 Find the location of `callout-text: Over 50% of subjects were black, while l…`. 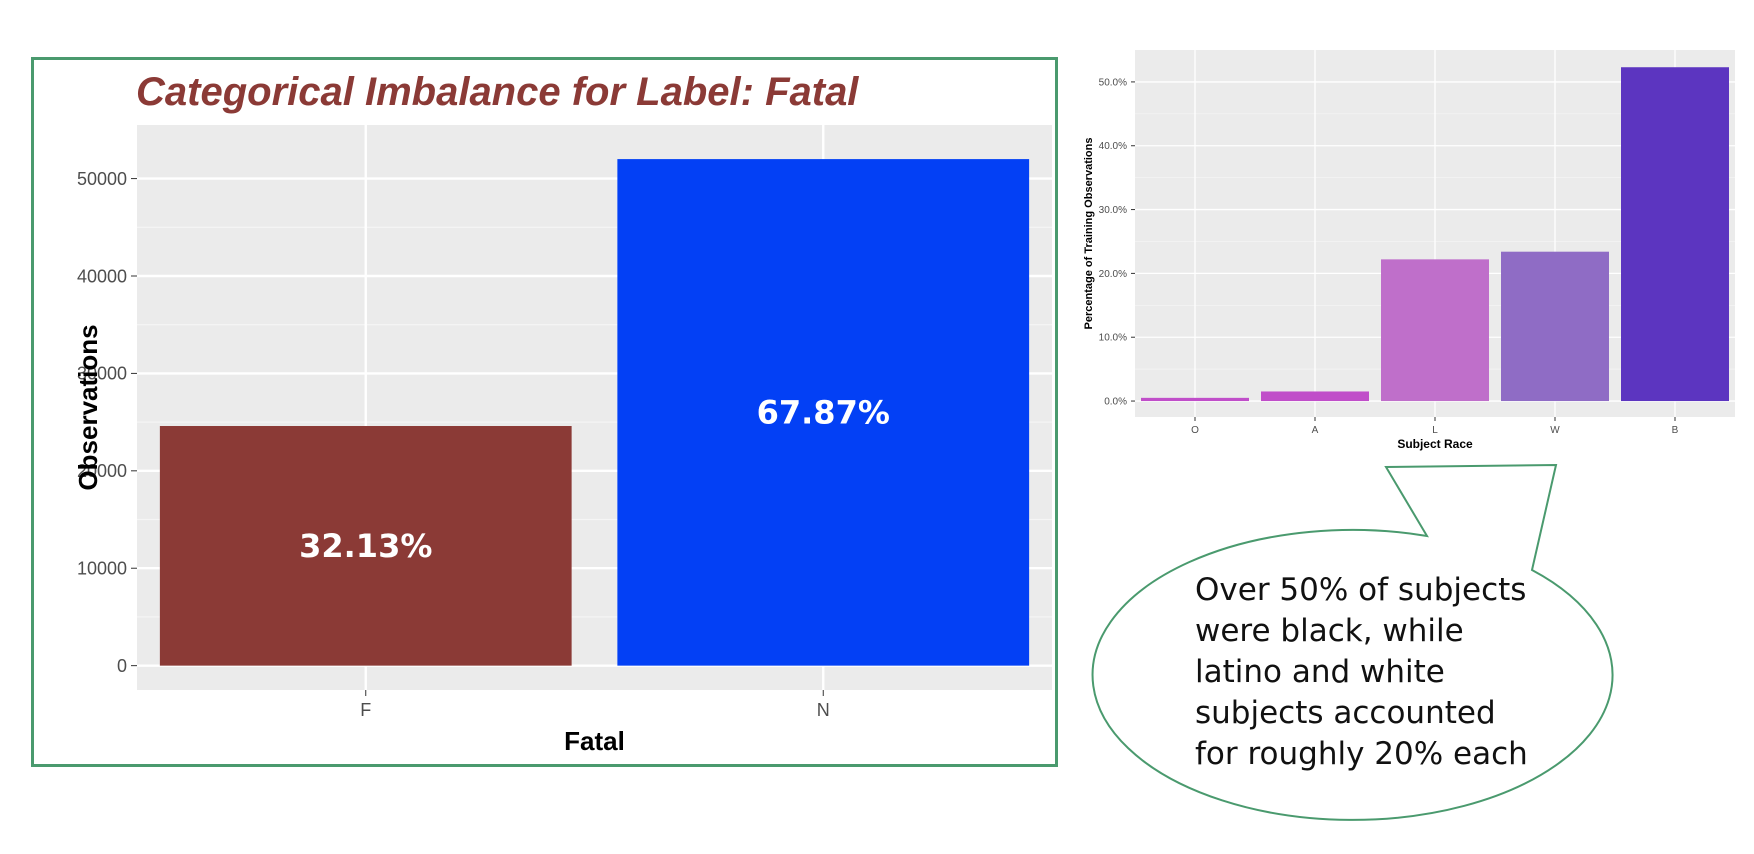

callout-text: Over 50% of subjects were black, while l… is located at coordinates (1375, 672).